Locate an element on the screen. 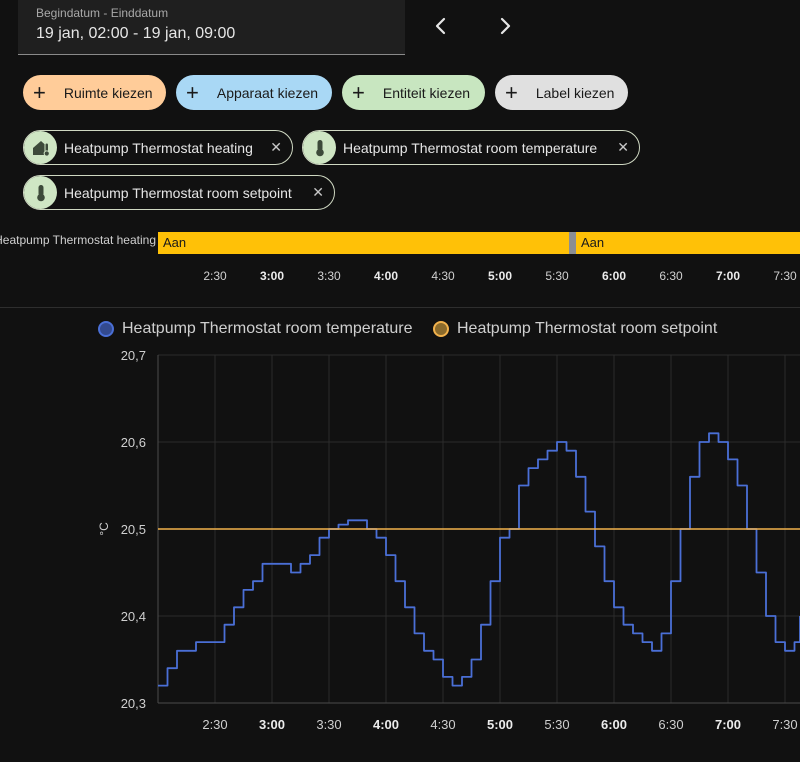  timeline-tick-label: 3:00 is located at coordinates (272, 276).